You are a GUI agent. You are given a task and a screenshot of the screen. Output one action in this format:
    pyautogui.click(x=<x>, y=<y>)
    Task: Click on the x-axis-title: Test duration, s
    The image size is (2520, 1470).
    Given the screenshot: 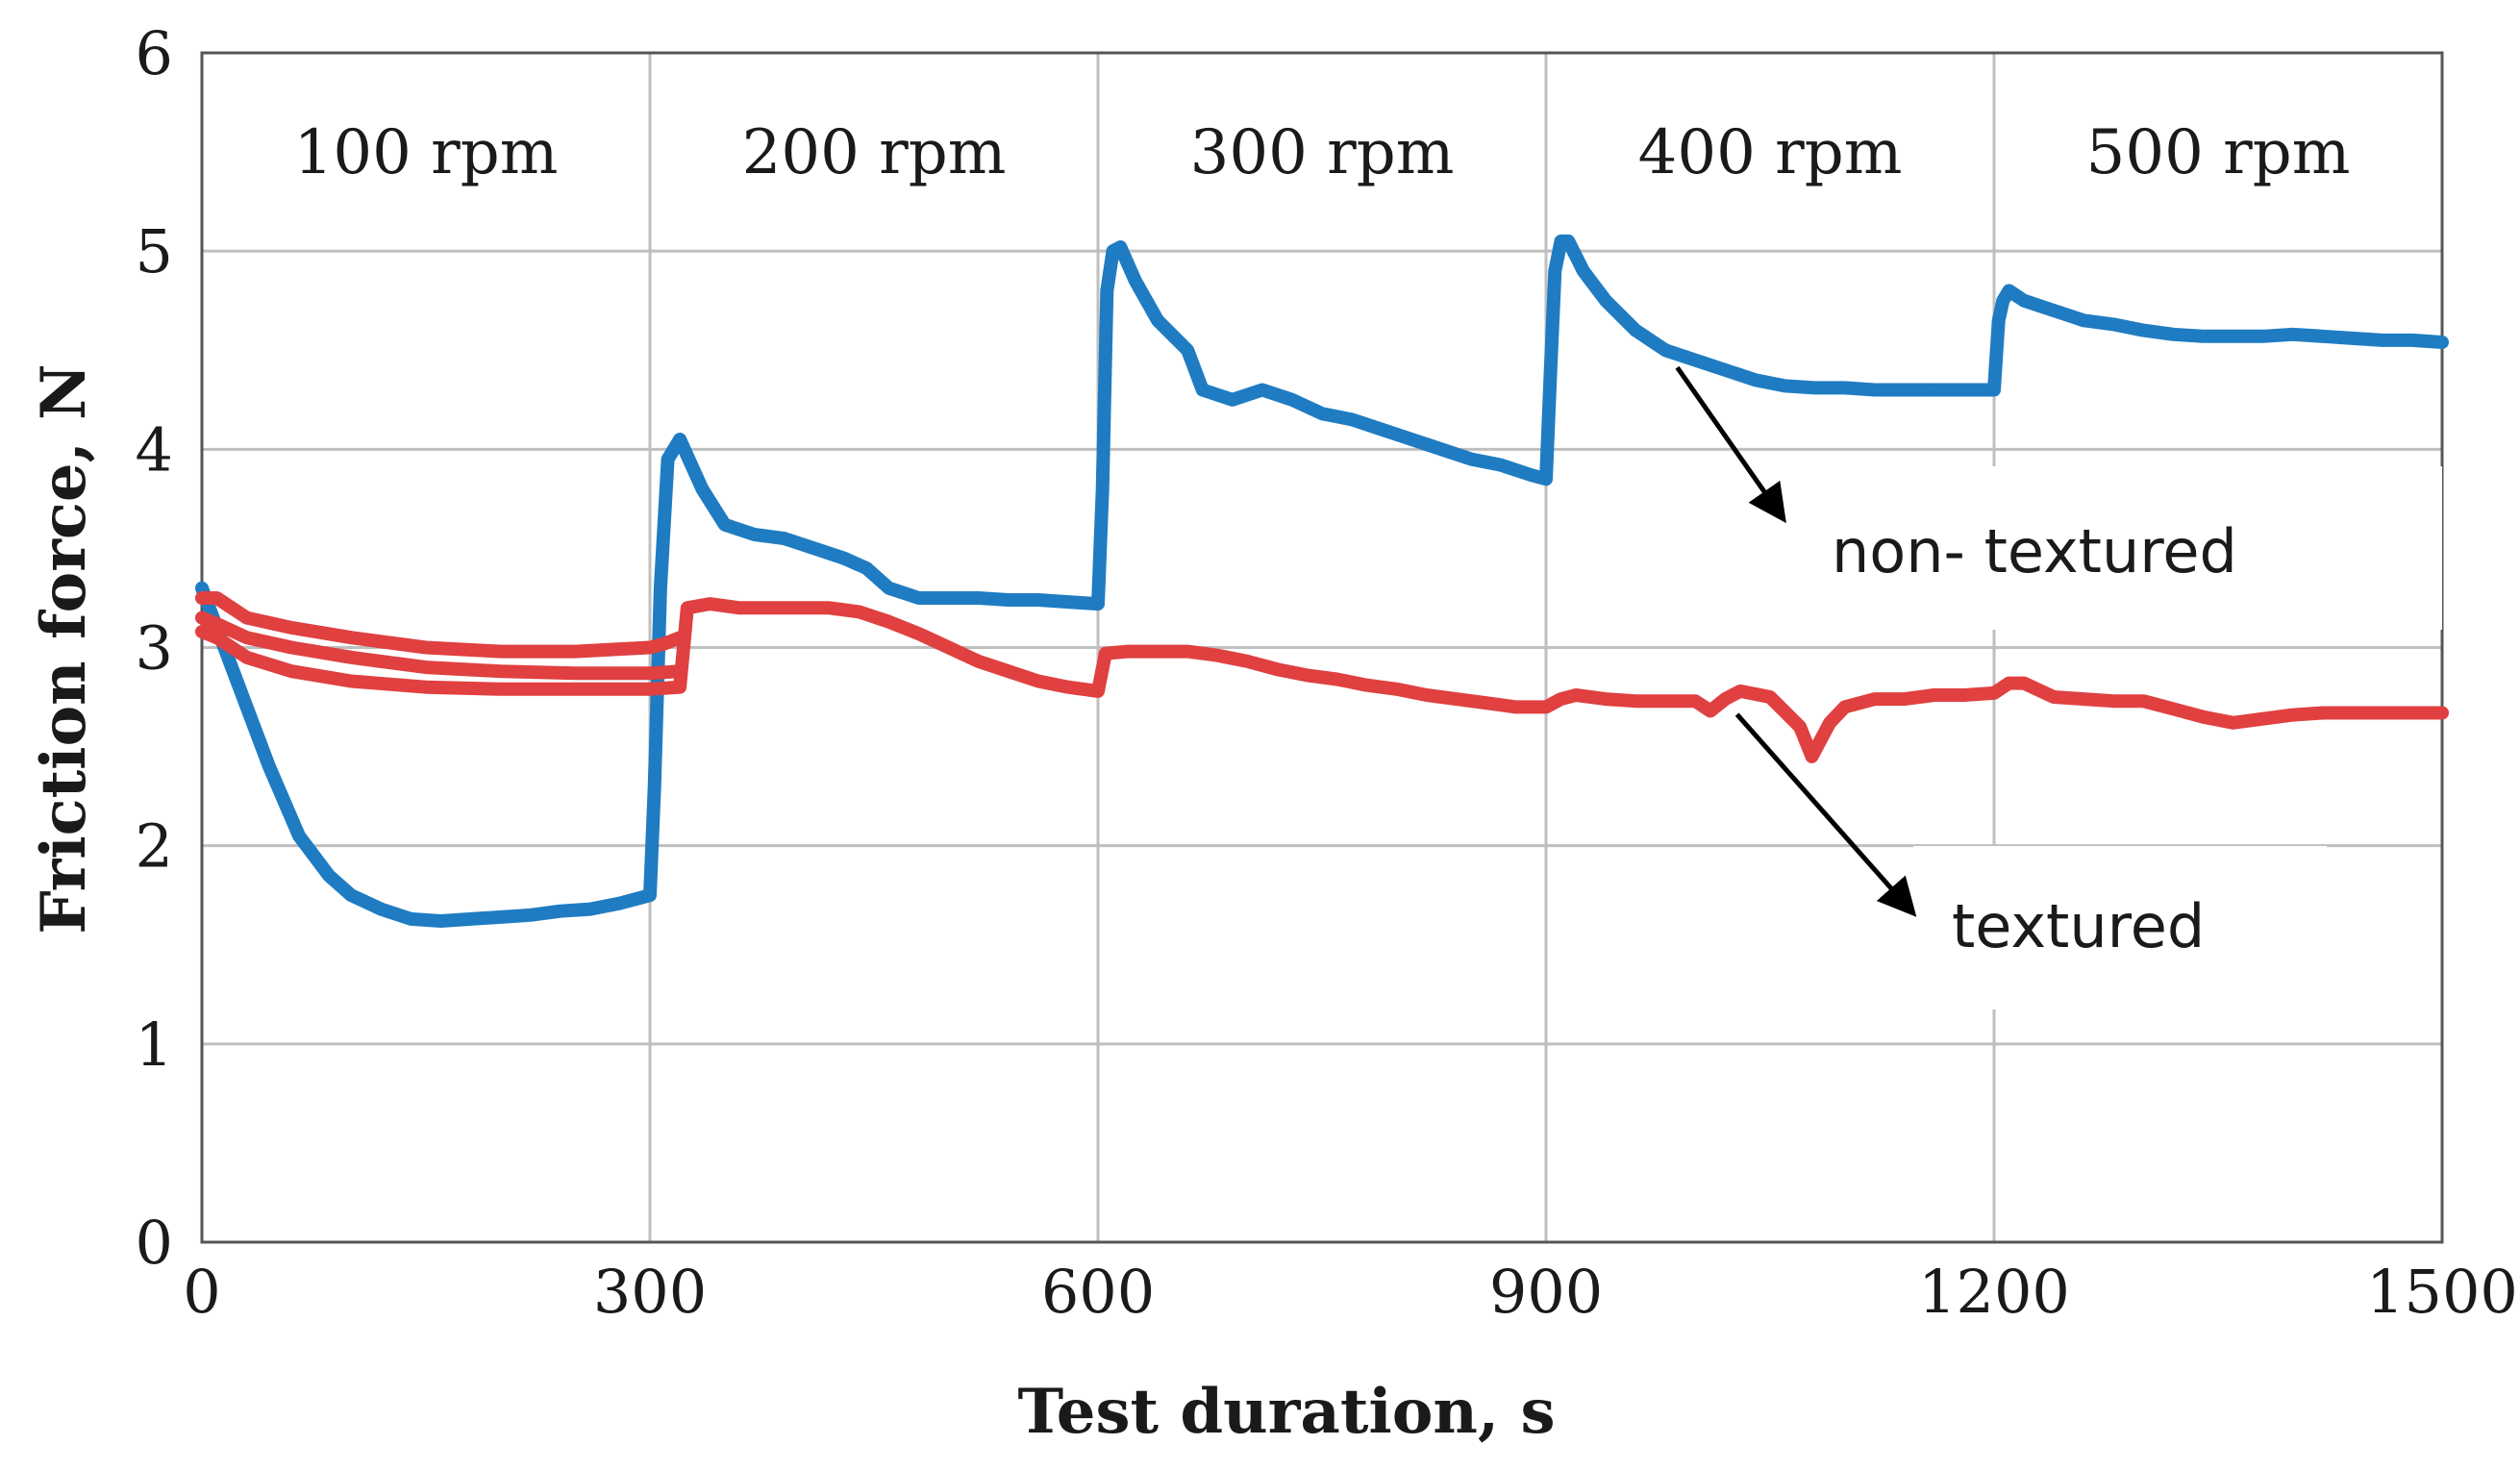 What is the action you would take?
    pyautogui.click(x=1286, y=1412)
    